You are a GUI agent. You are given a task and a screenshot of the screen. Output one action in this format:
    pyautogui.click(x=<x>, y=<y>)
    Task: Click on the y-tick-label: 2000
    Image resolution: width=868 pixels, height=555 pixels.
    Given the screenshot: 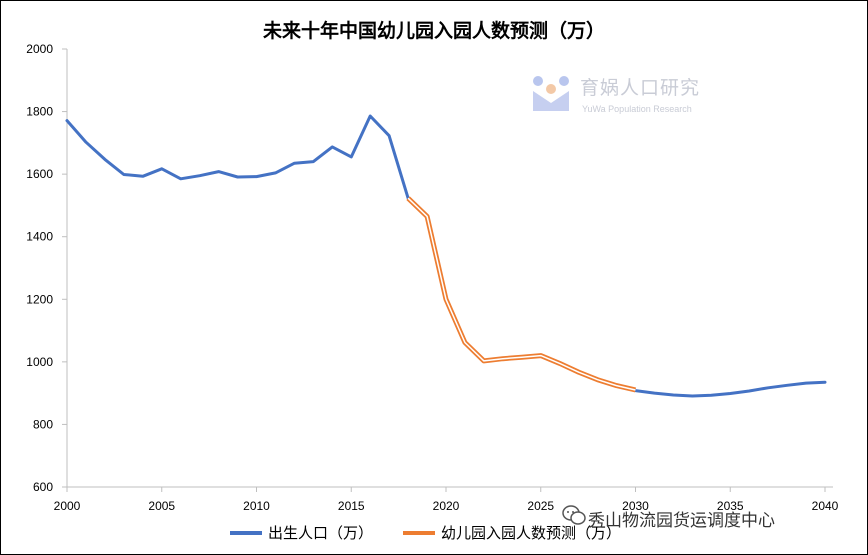 What is the action you would take?
    pyautogui.click(x=39, y=49)
    